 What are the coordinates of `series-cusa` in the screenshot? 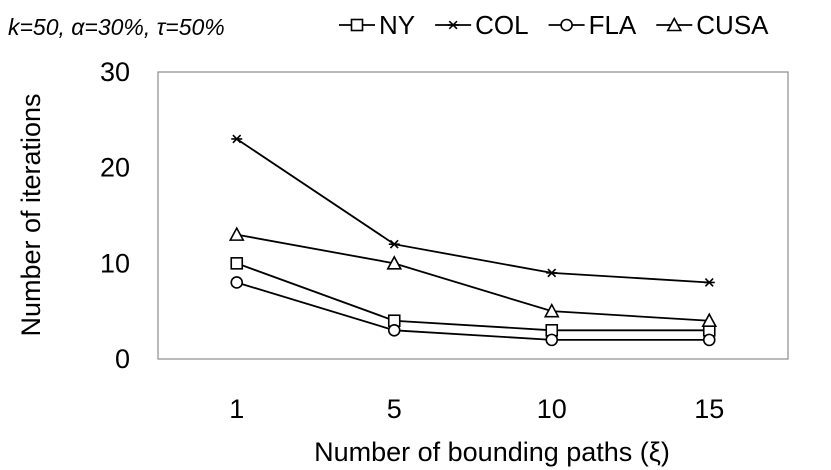 It's located at (473, 277).